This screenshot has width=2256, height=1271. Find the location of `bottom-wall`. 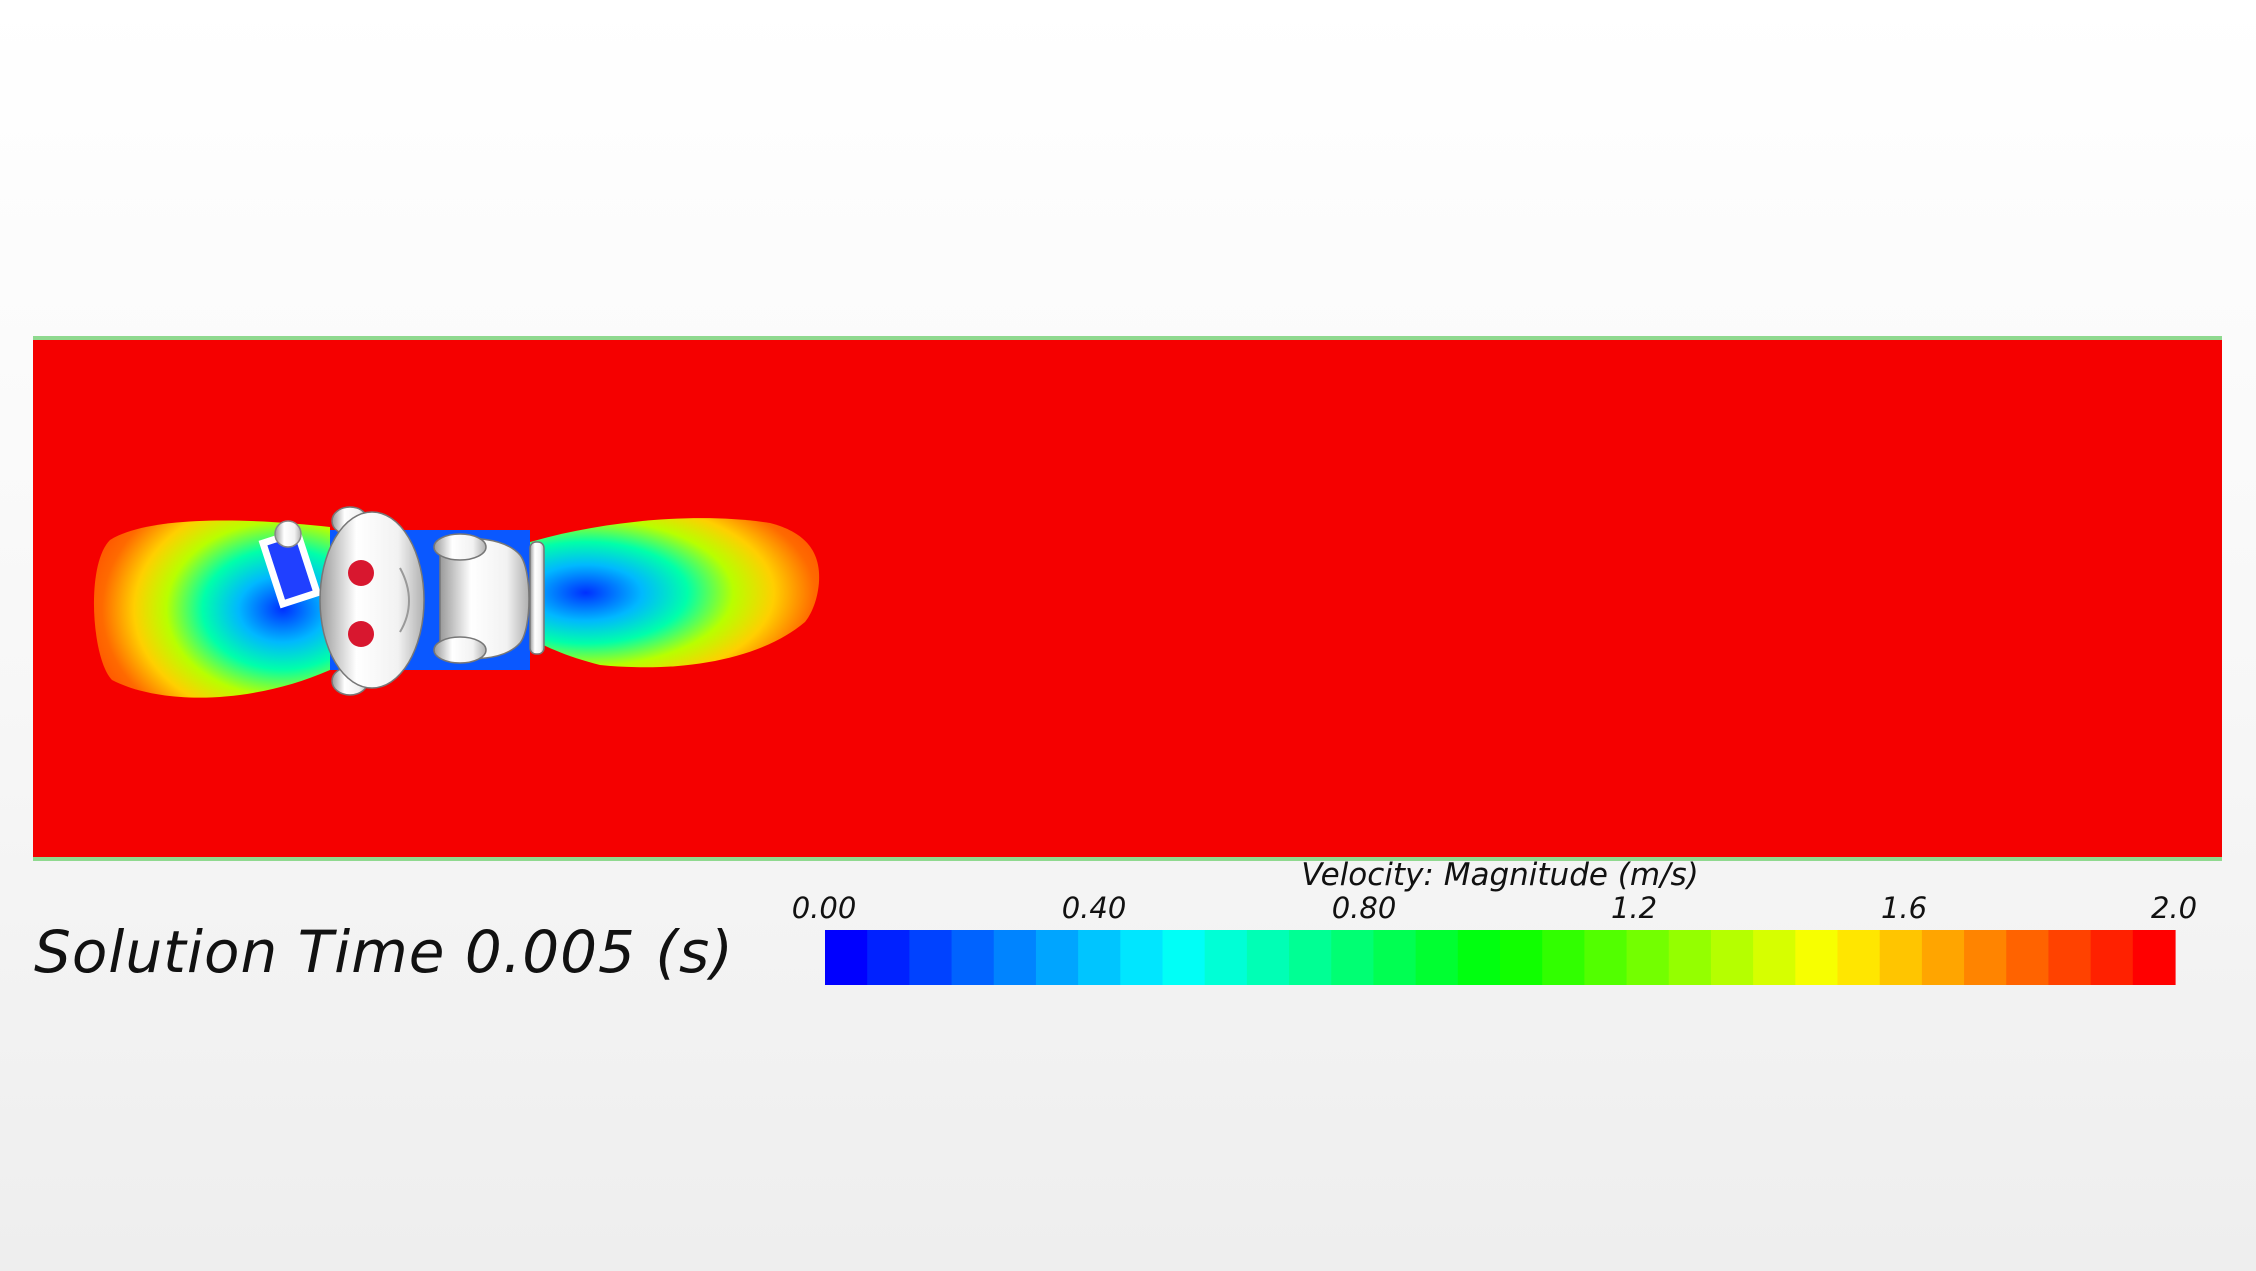

bottom-wall is located at coordinates (1127, 859).